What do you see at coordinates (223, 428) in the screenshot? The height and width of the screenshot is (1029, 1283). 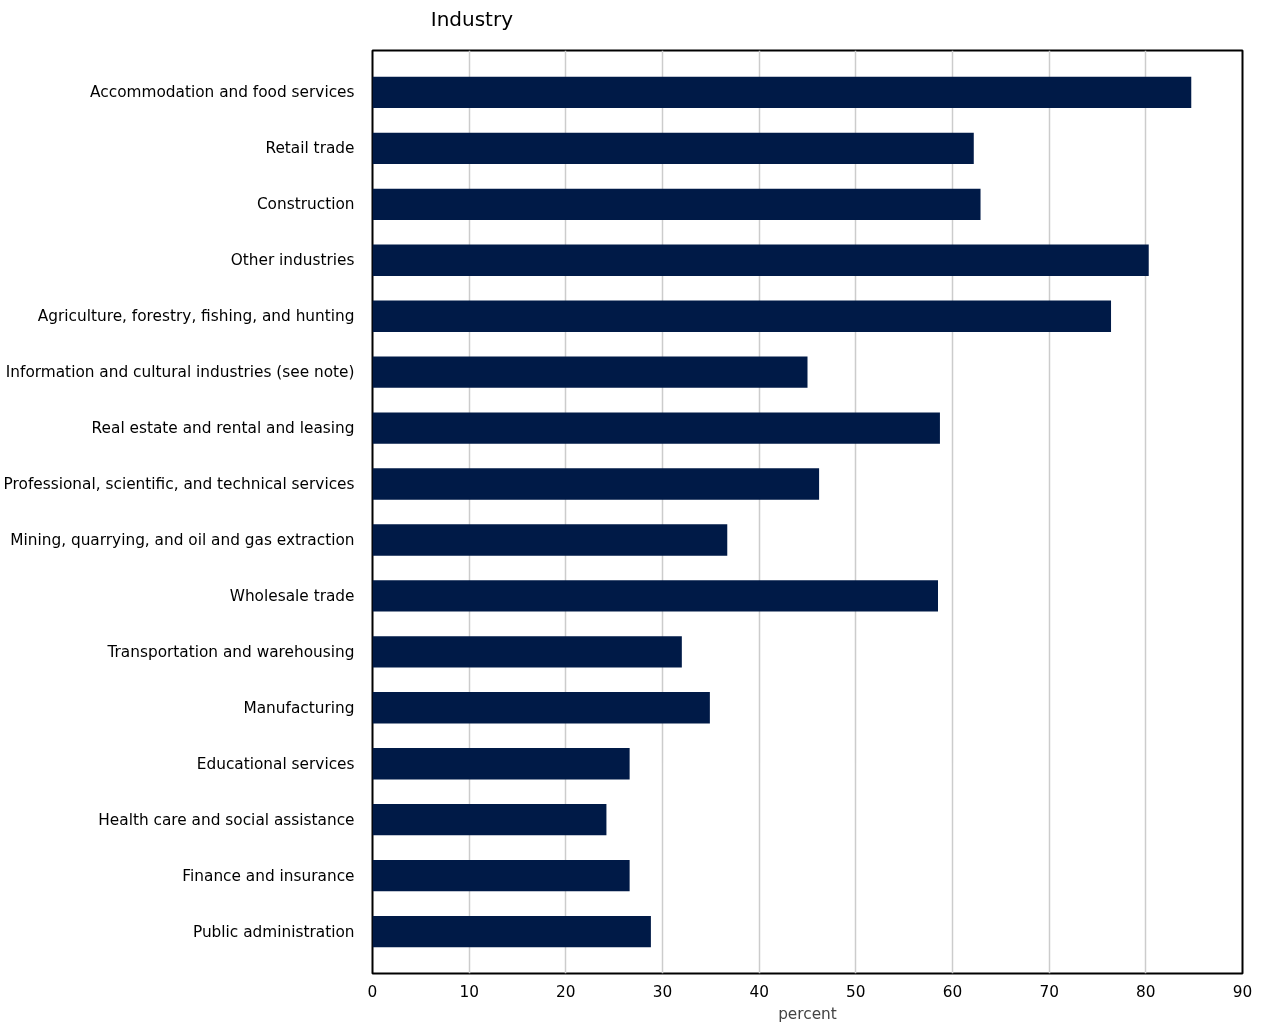 I see `y-tick-label: Real estate and rental and leasing` at bounding box center [223, 428].